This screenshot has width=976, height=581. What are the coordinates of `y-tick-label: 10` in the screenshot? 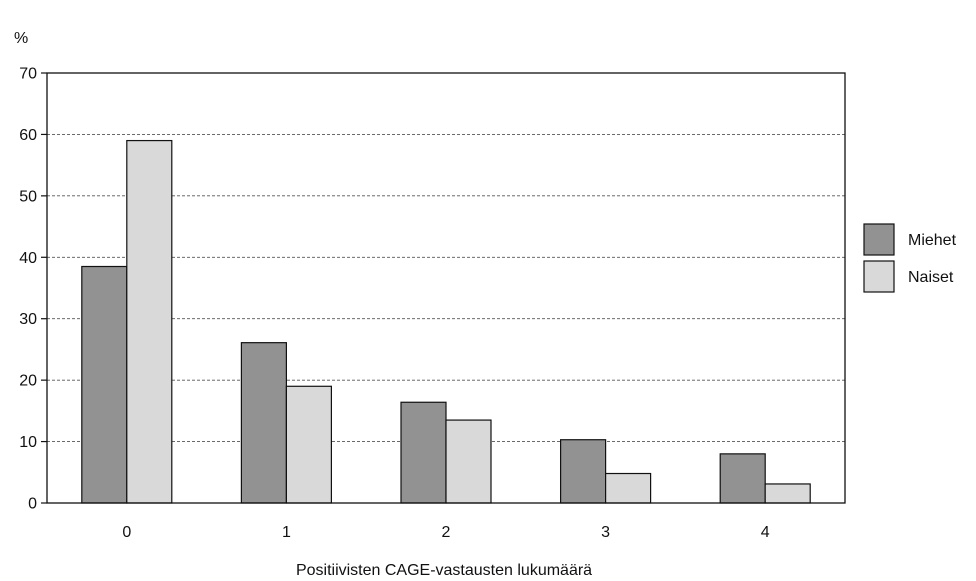 It's located at (28, 442).